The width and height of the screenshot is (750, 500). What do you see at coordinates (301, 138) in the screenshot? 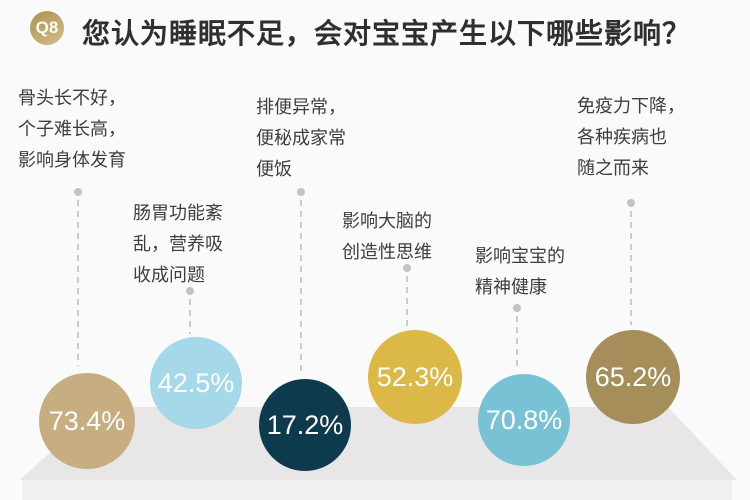
I see `bubble-label: 排便异常， 便秘成家常 便饭` at bounding box center [301, 138].